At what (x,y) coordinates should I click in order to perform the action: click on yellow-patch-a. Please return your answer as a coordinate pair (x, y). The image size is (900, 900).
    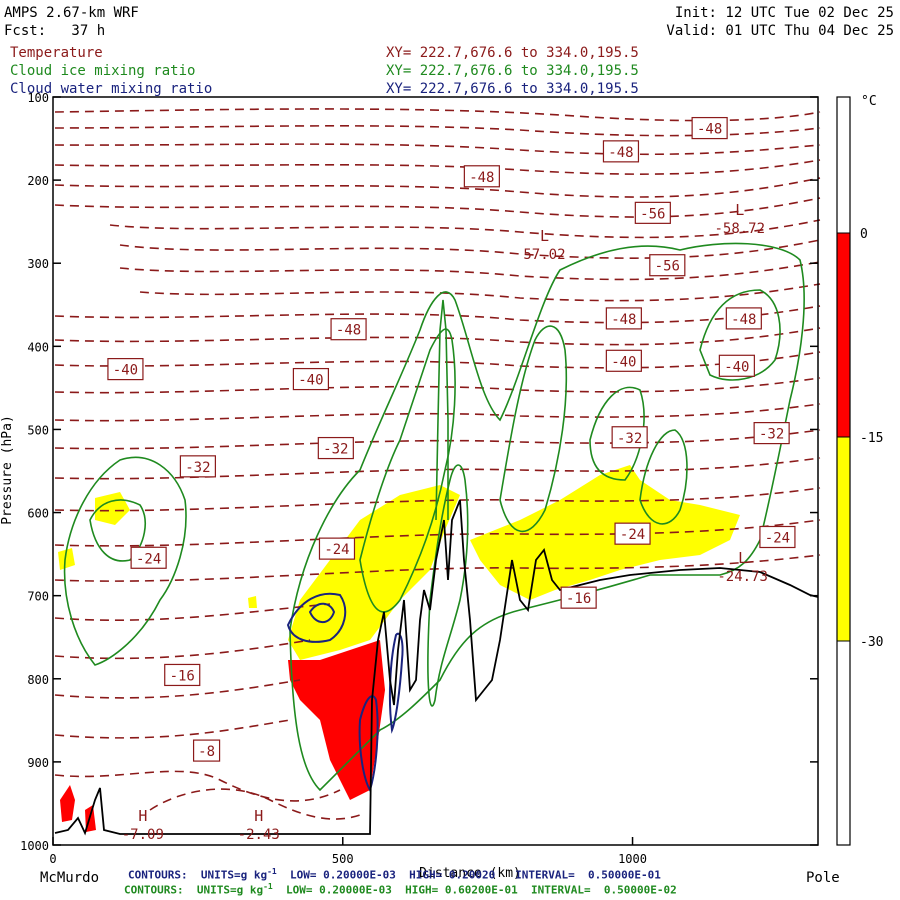
    Looking at the image, I should click on (112, 508).